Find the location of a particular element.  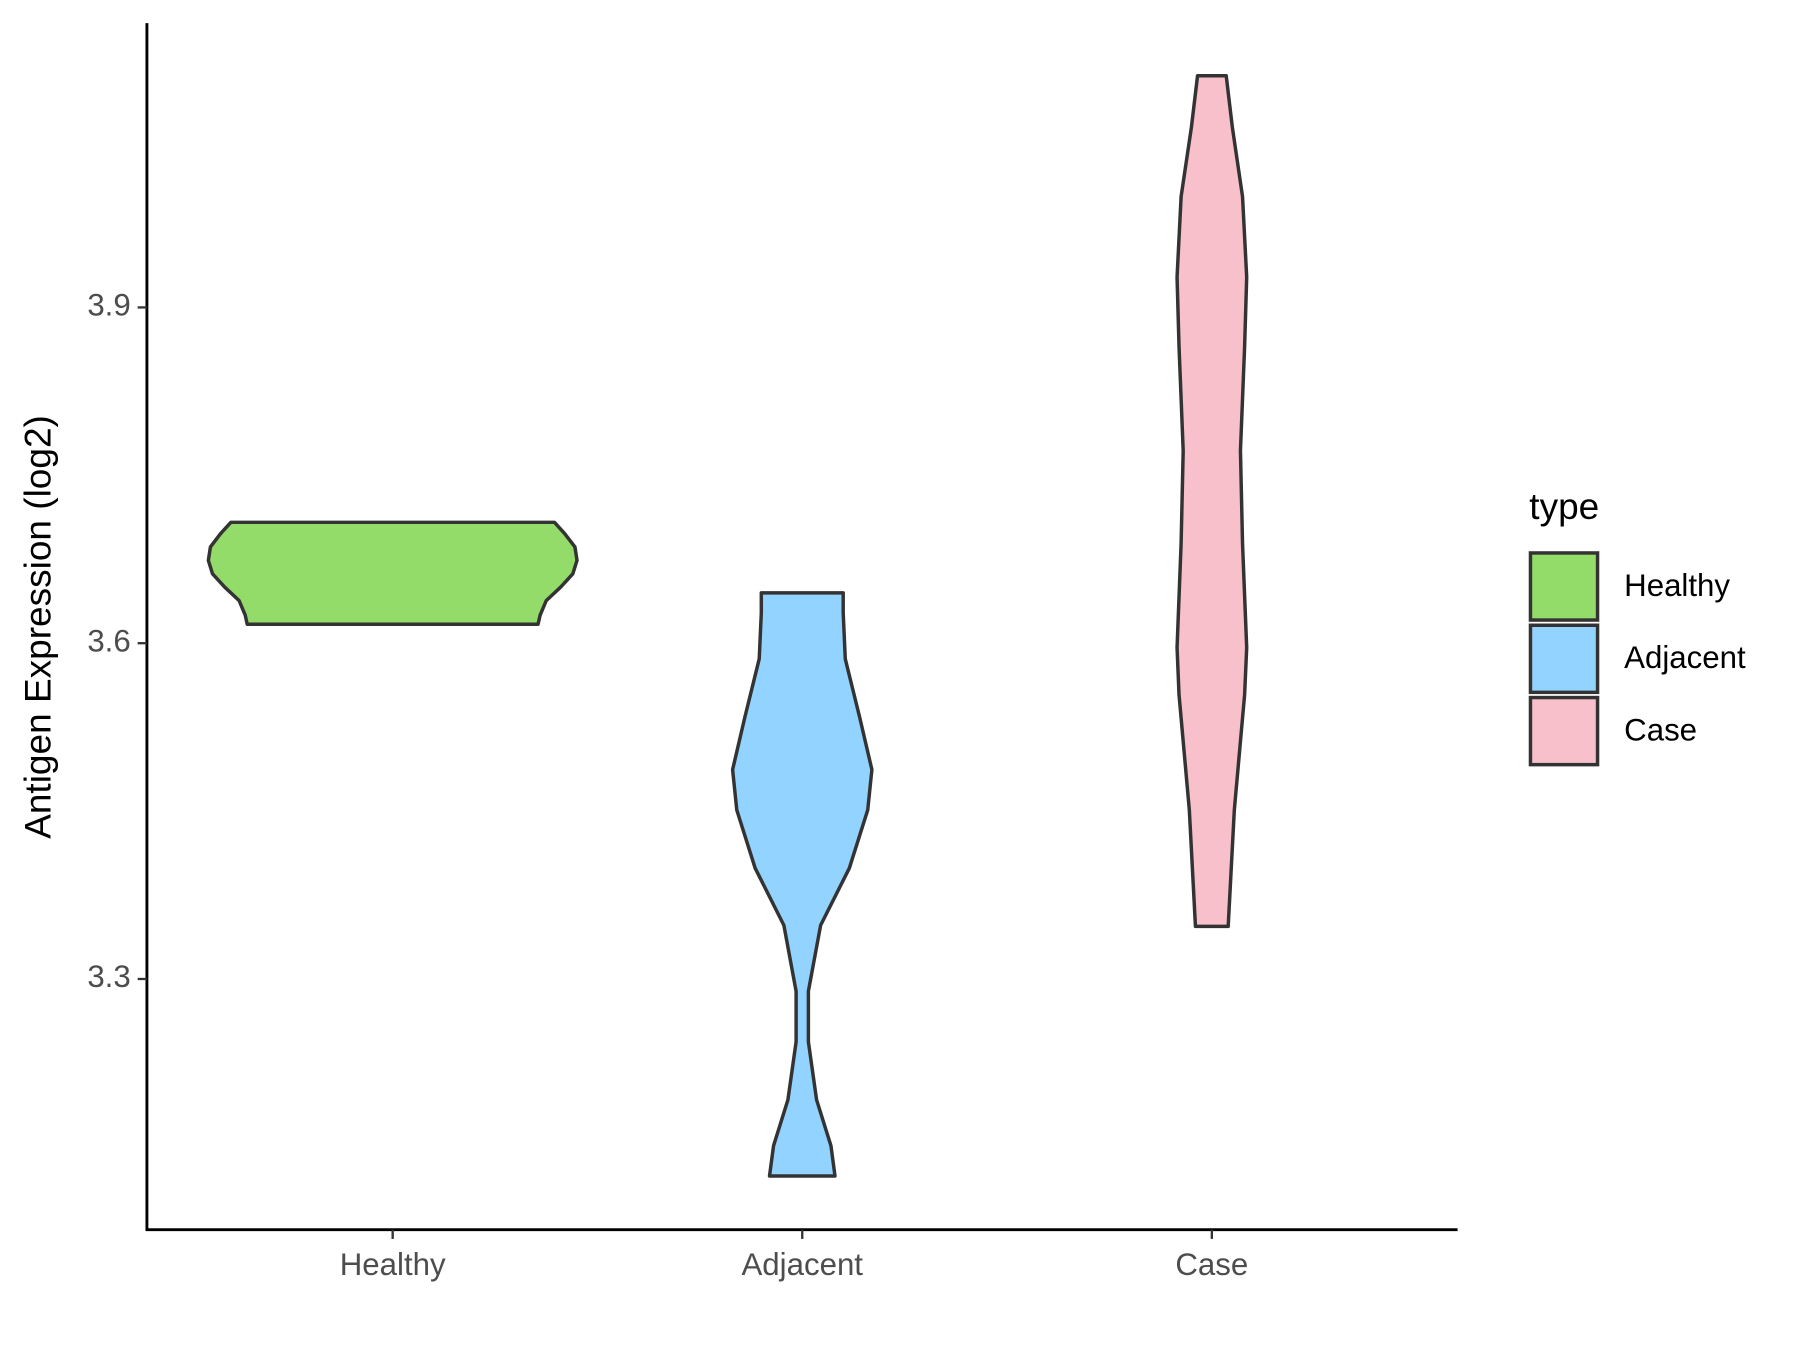

x-tick-label: Case is located at coordinates (1211, 1264).